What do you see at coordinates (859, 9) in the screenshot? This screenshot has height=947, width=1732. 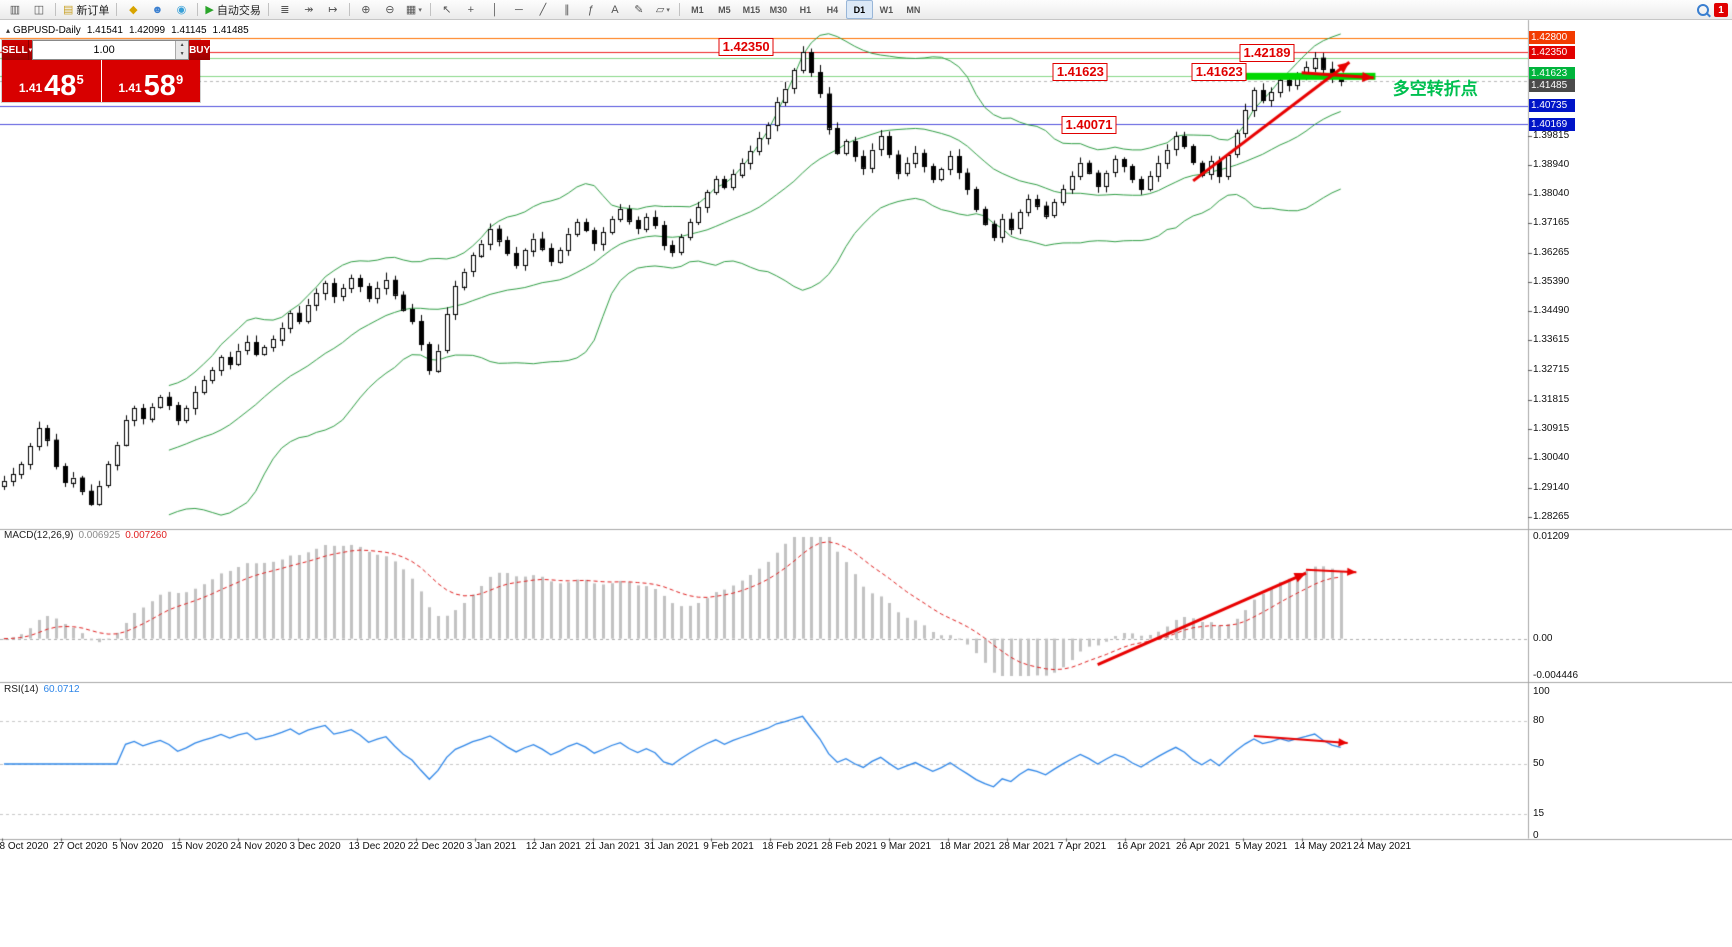 I see `timeframe-d1: D1` at bounding box center [859, 9].